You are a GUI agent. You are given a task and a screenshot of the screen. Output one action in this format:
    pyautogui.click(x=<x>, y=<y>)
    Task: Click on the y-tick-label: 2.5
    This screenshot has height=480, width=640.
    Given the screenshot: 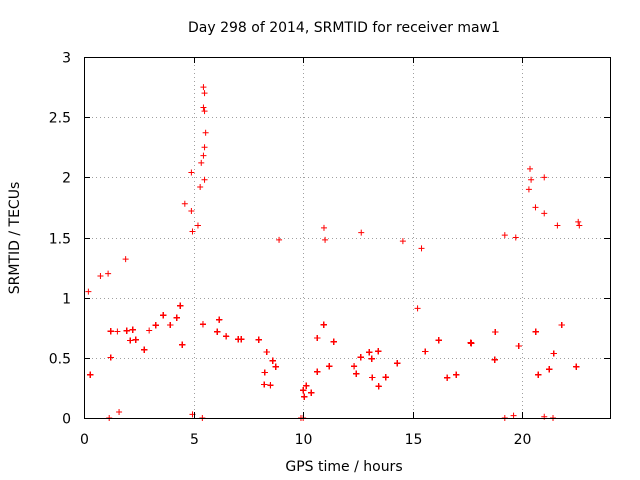 What is the action you would take?
    pyautogui.click(x=60, y=119)
    